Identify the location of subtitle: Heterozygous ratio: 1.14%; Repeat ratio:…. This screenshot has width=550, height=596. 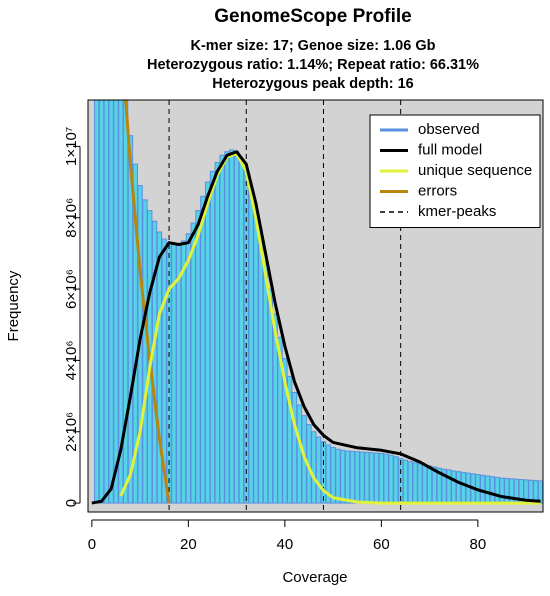
(313, 65).